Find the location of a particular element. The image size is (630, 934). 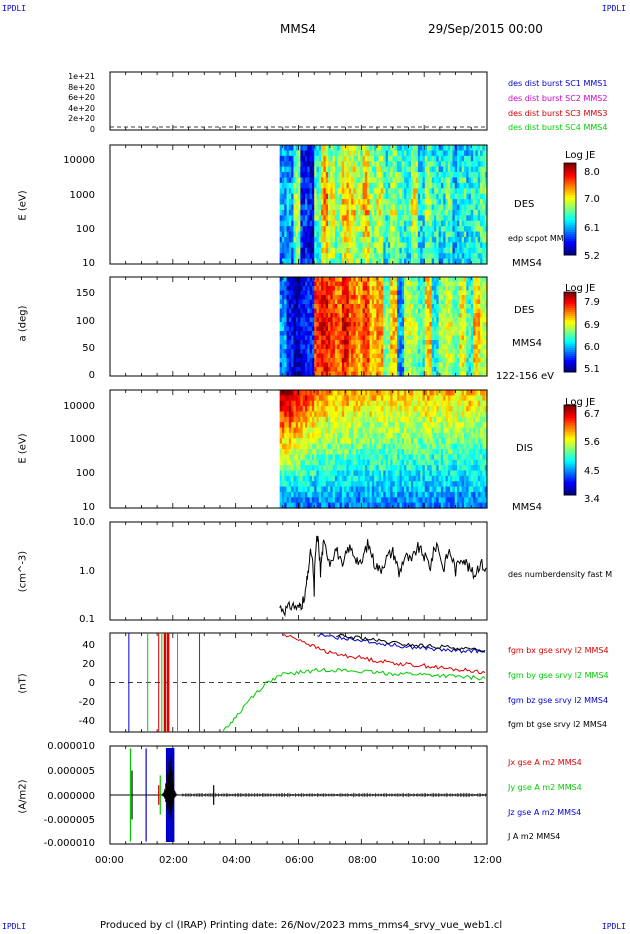

density-ytick: 10.0 is located at coordinates (83, 522).